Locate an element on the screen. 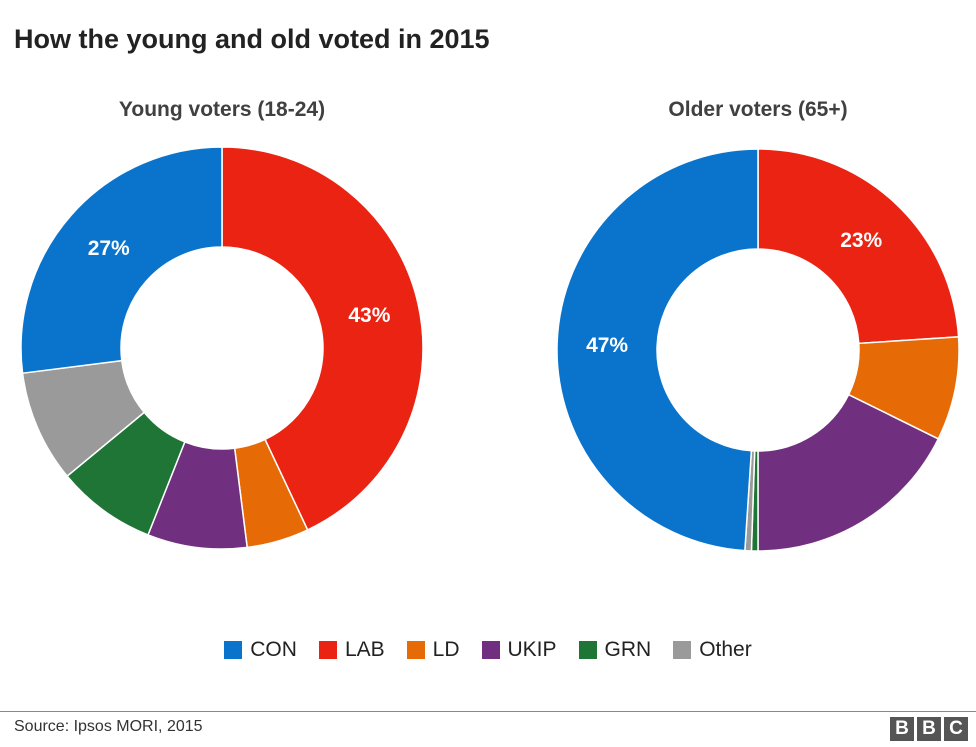  legend-label: LD is located at coordinates (446, 649).